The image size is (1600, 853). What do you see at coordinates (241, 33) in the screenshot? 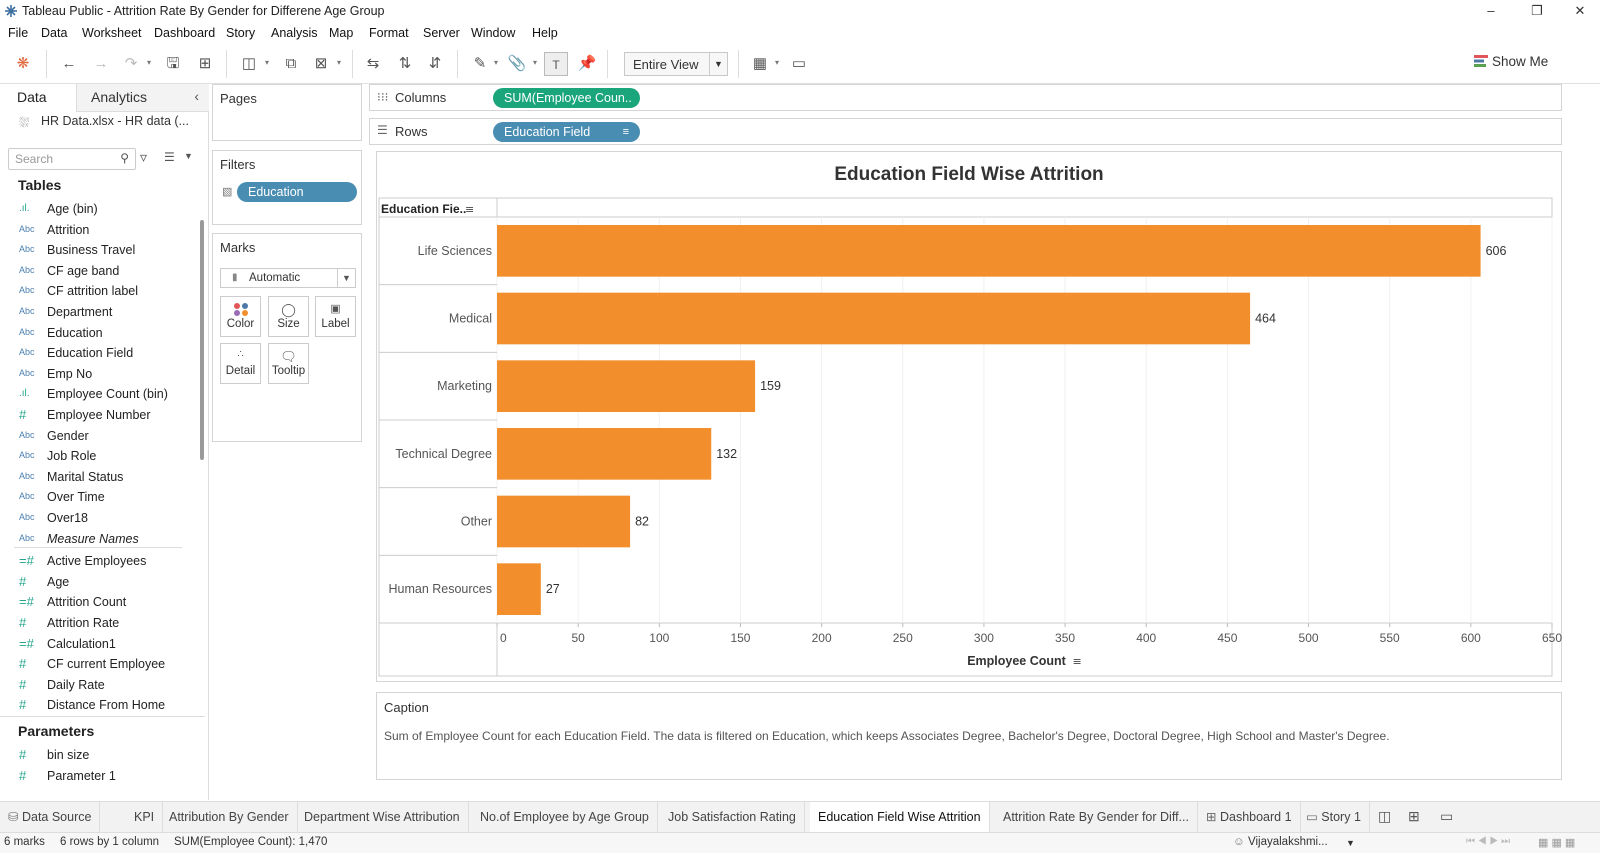
I see `menu-story: Story` at bounding box center [241, 33].